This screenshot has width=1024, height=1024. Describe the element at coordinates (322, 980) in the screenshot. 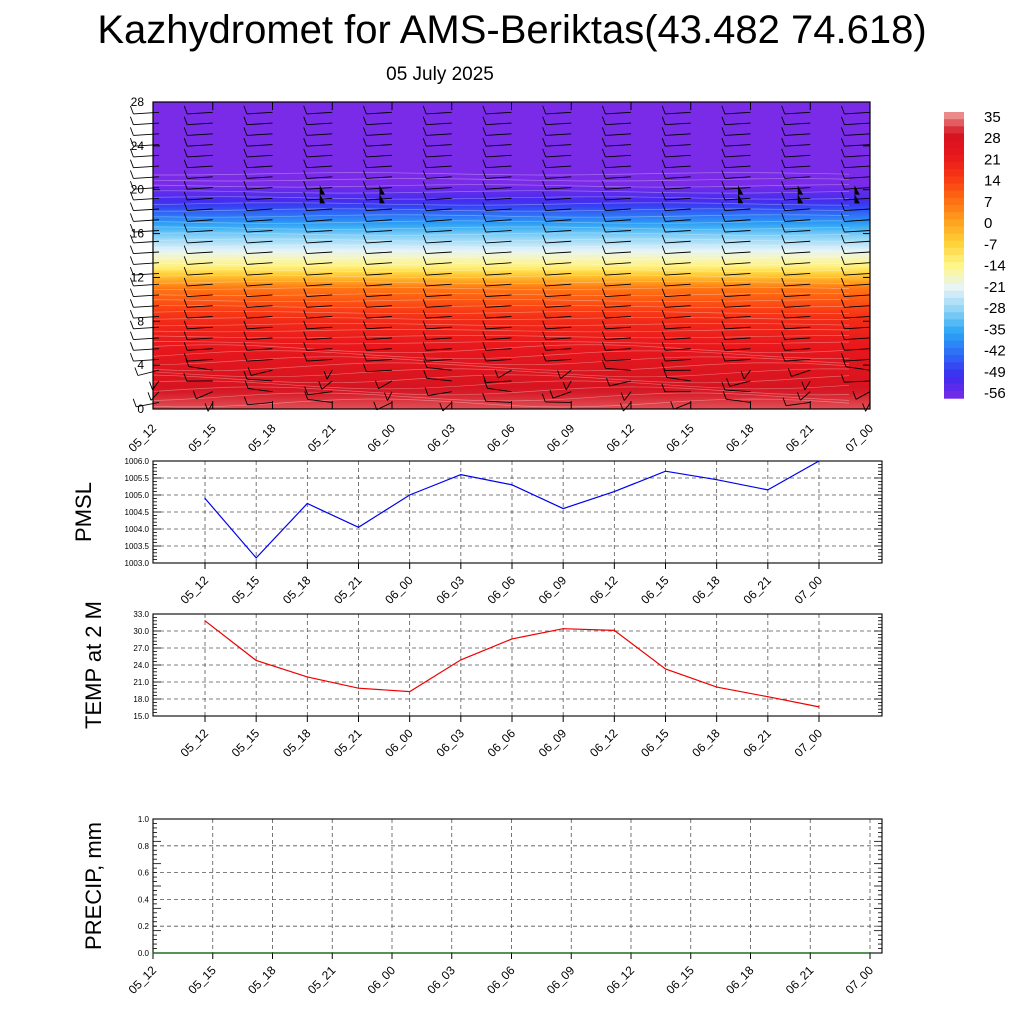

I see `x-tick-label: 05_21` at that location.